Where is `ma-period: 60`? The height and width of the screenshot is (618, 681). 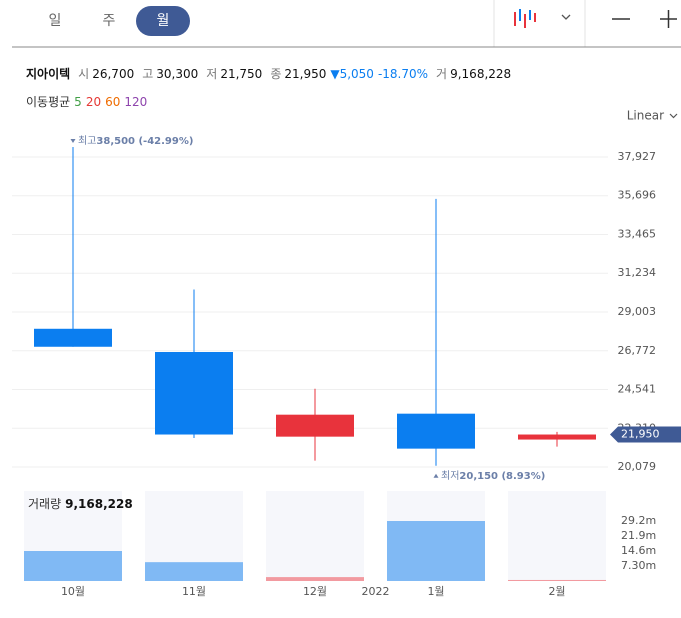 ma-period: 60 is located at coordinates (112, 102).